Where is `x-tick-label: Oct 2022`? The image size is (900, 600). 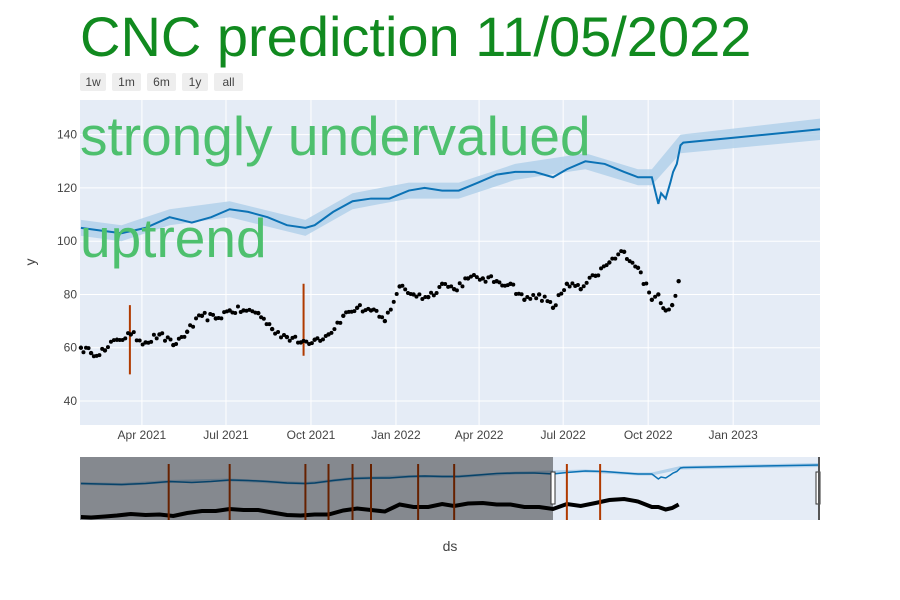
x-tick-label: Oct 2022 is located at coordinates (648, 435).